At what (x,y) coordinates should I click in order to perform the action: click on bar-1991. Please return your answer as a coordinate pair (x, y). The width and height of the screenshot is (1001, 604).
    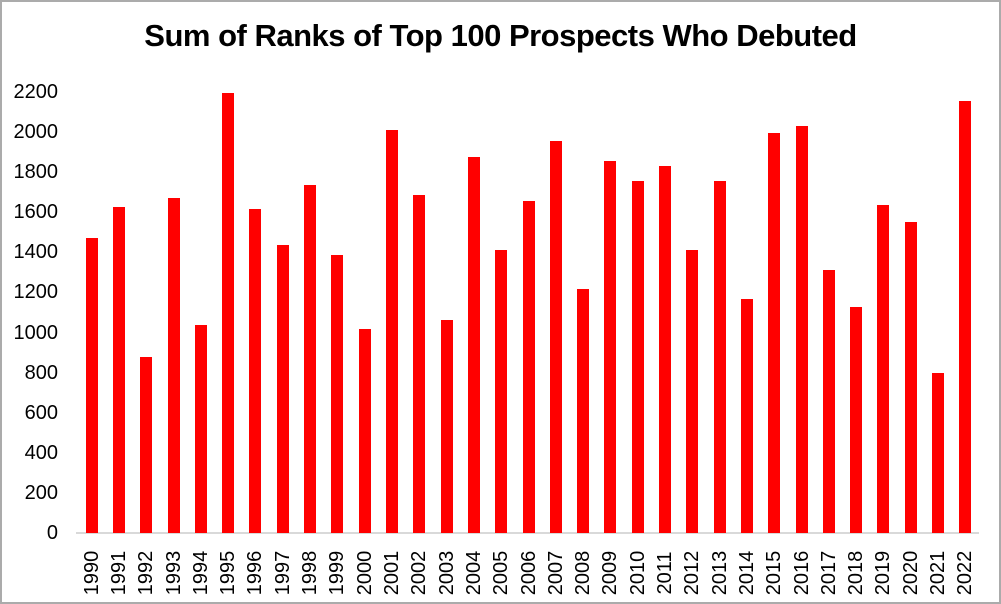
    Looking at the image, I should click on (118, 370).